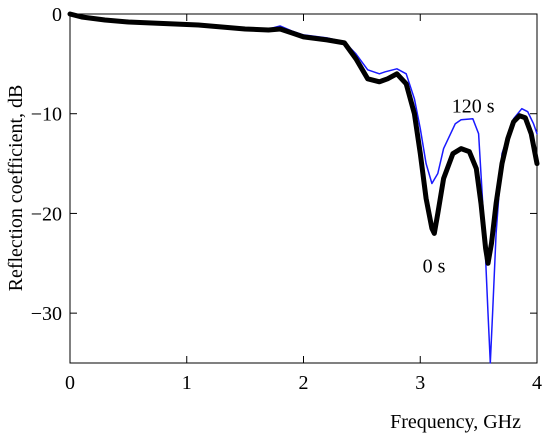 This screenshot has height=439, width=550. Describe the element at coordinates (187, 383) in the screenshot. I see `x-tick-label: 1` at that location.